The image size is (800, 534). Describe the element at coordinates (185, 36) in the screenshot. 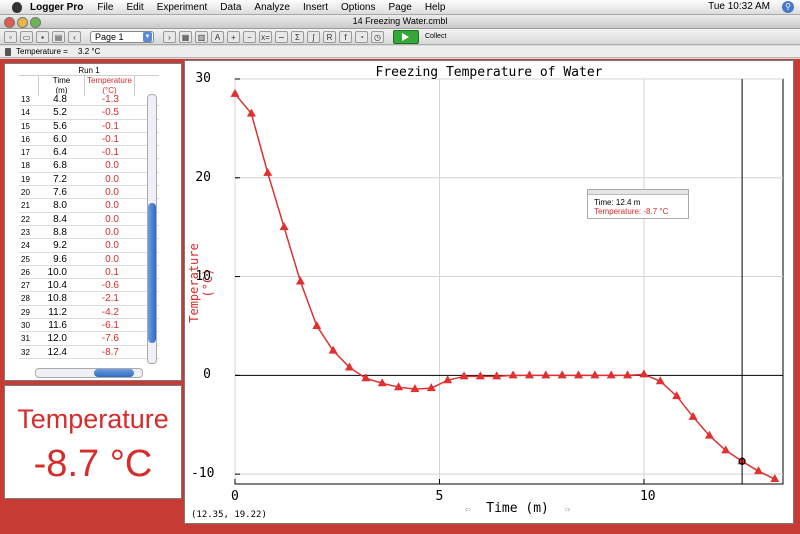

I see `table-icon: ▦` at that location.